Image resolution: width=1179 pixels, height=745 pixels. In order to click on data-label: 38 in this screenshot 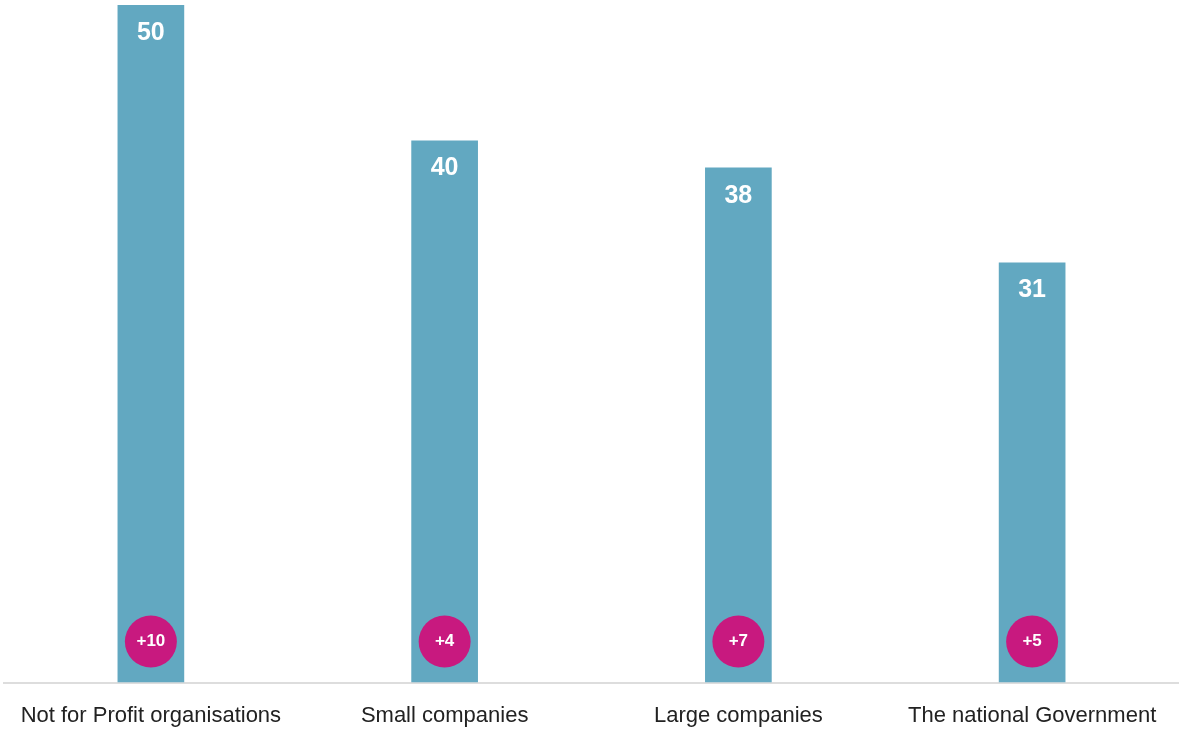, I will do `click(738, 193)`.